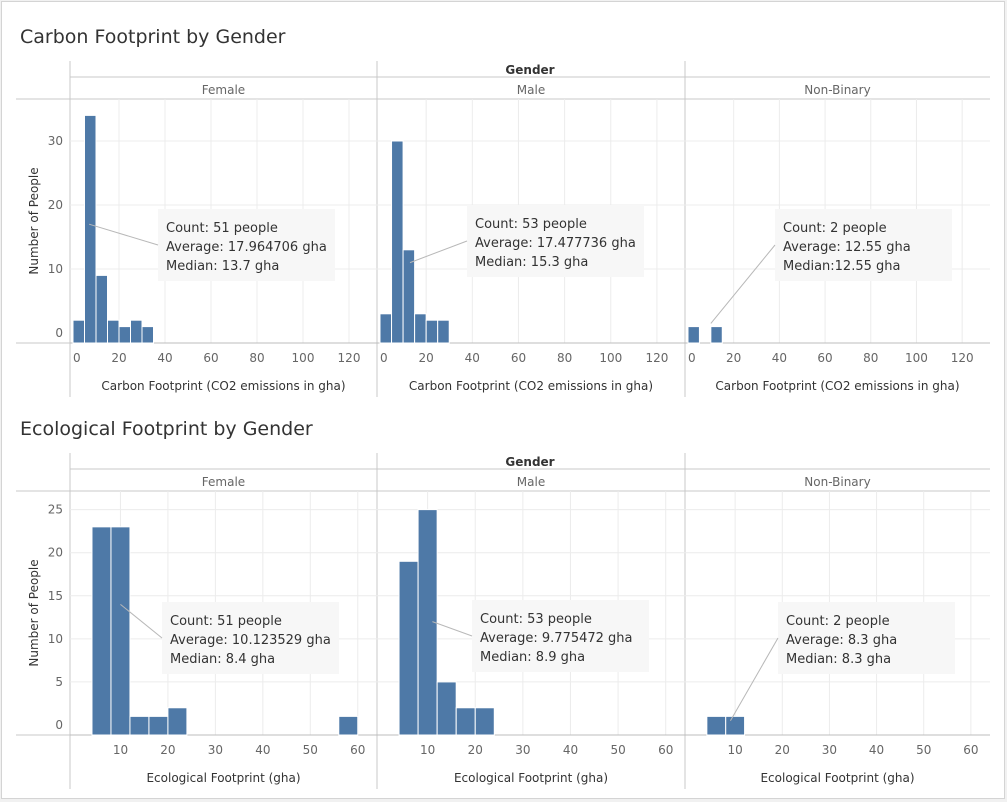 The image size is (1007, 802). I want to click on y-tick-label: 5, so click(59, 682).